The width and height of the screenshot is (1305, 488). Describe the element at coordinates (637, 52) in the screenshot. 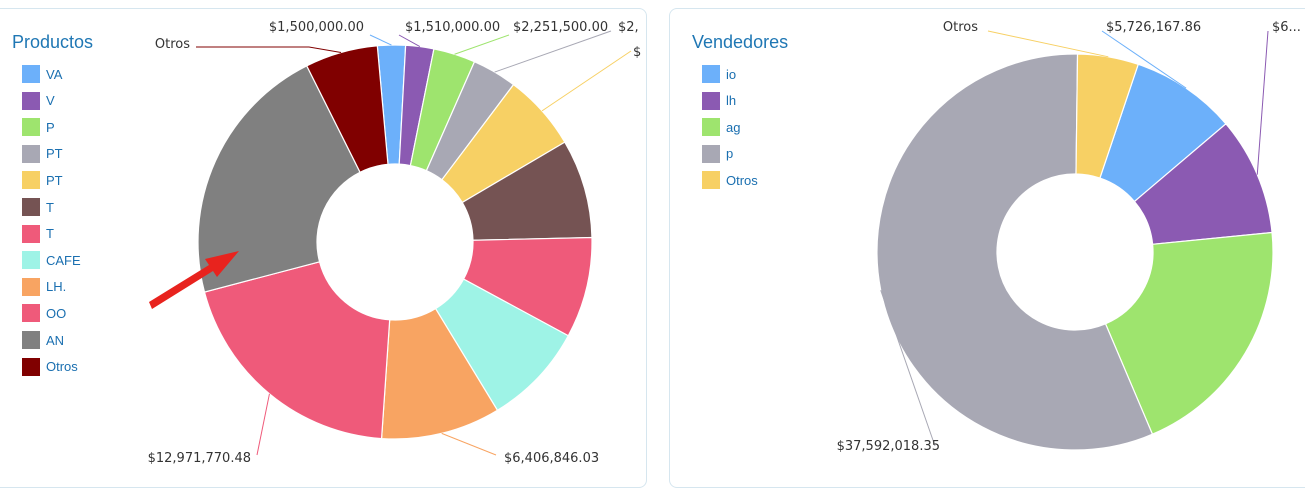

I see `data-label-0-5: $` at that location.